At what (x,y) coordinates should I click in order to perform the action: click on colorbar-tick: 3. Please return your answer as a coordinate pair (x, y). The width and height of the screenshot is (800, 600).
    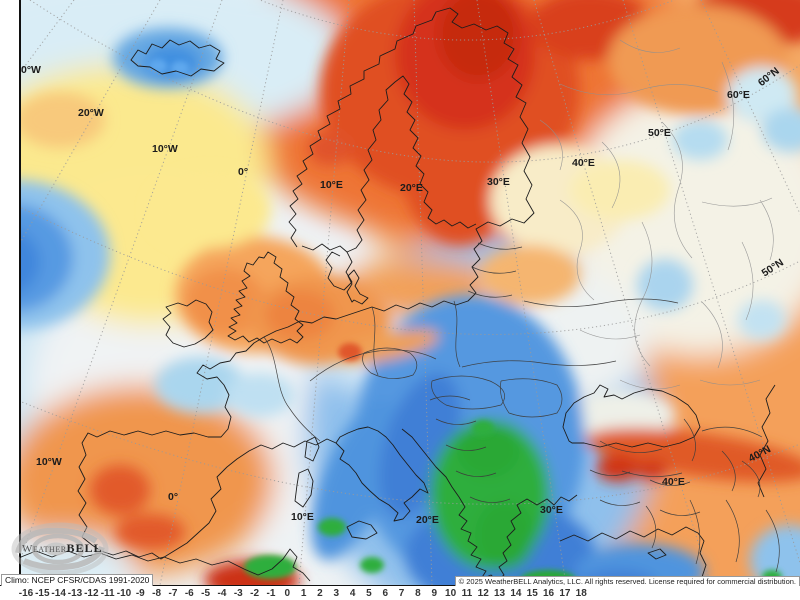
    Looking at the image, I should click on (336, 593).